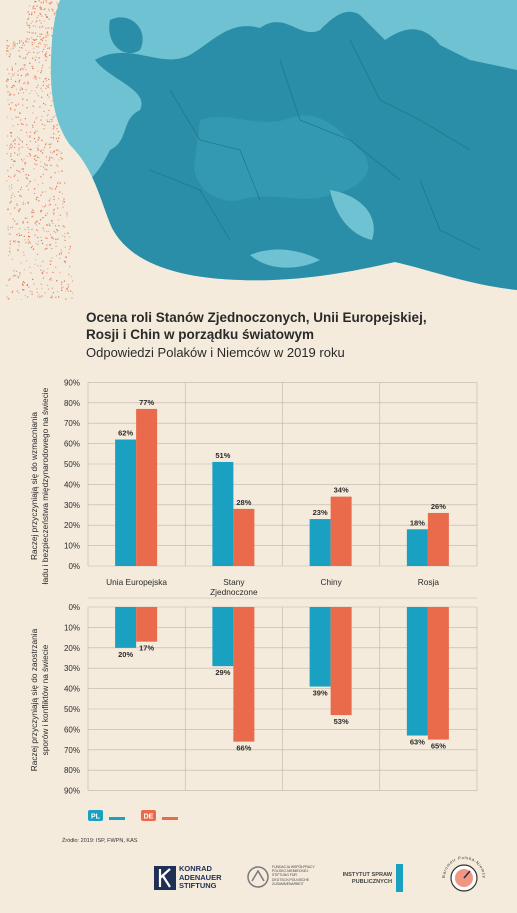 The width and height of the screenshot is (517, 913). I want to click on fwpn-text-4: DEUTSCH-POLNISCHE, so click(291, 879).